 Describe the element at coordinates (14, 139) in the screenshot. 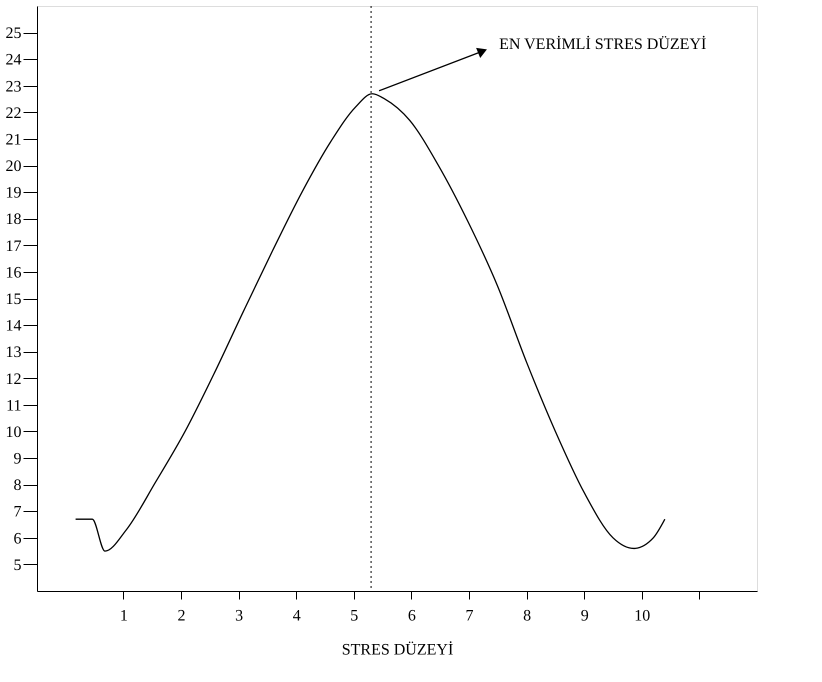

I see `y-tick-label: 21` at that location.